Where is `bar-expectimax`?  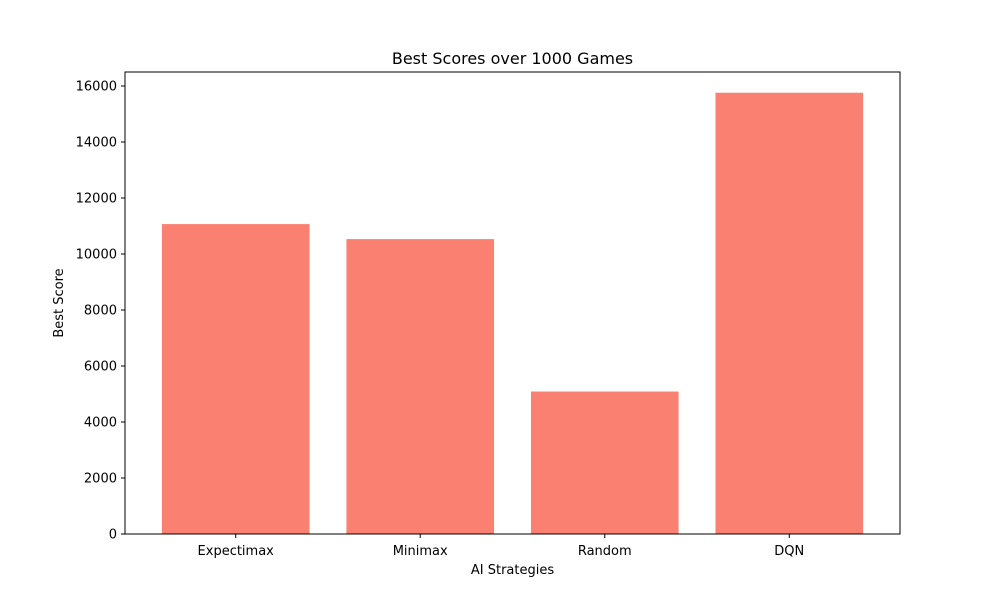 bar-expectimax is located at coordinates (235, 379).